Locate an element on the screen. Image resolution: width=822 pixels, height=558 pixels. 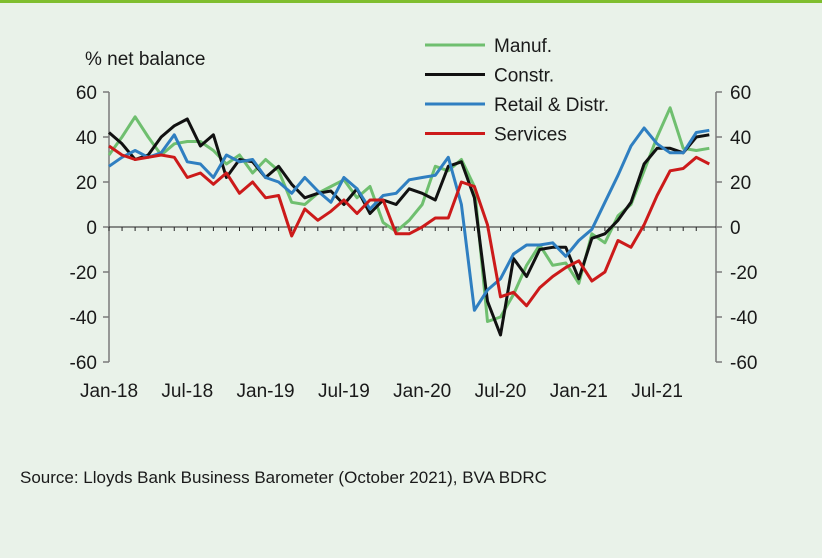
right-y-tick-label: -40 is located at coordinates (743, 318).